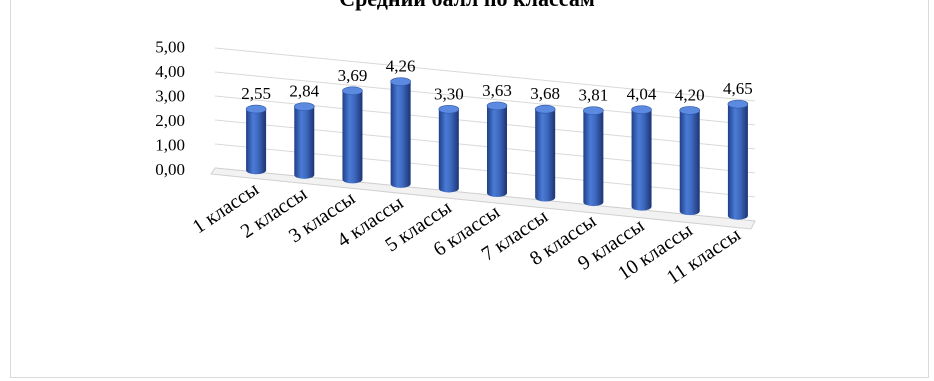 The height and width of the screenshot is (381, 934). Describe the element at coordinates (353, 75) in the screenshot. I see `data-label: 3,69` at that location.